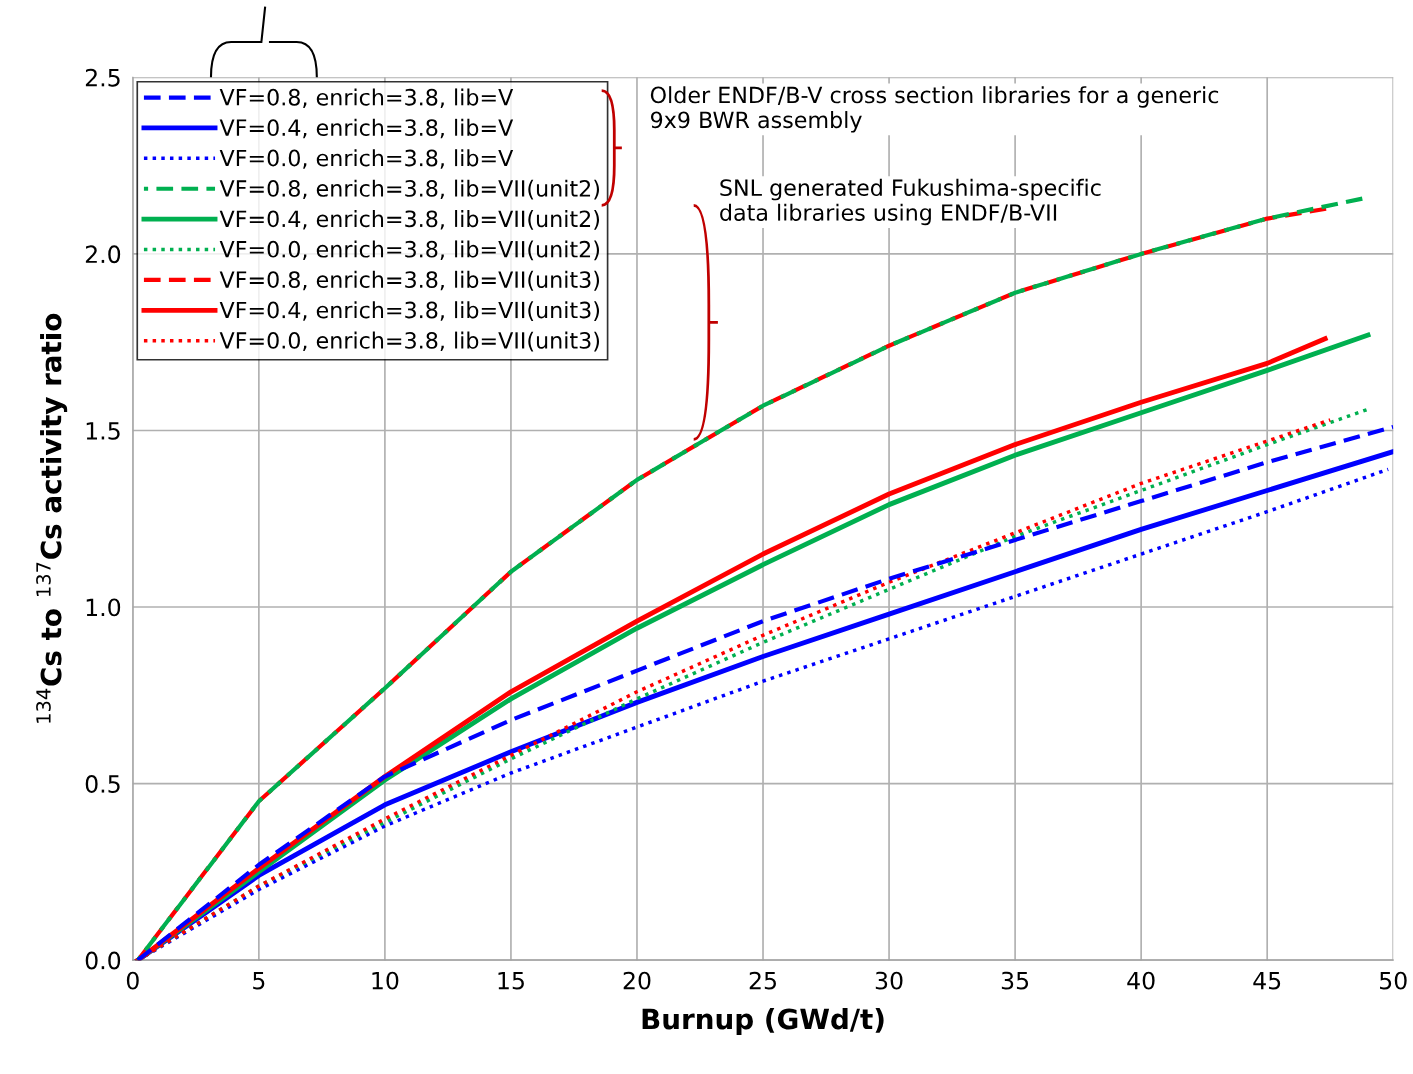 The height and width of the screenshot is (1074, 1413). Describe the element at coordinates (102, 77) in the screenshot. I see `y-tick-label: 2.5` at that location.